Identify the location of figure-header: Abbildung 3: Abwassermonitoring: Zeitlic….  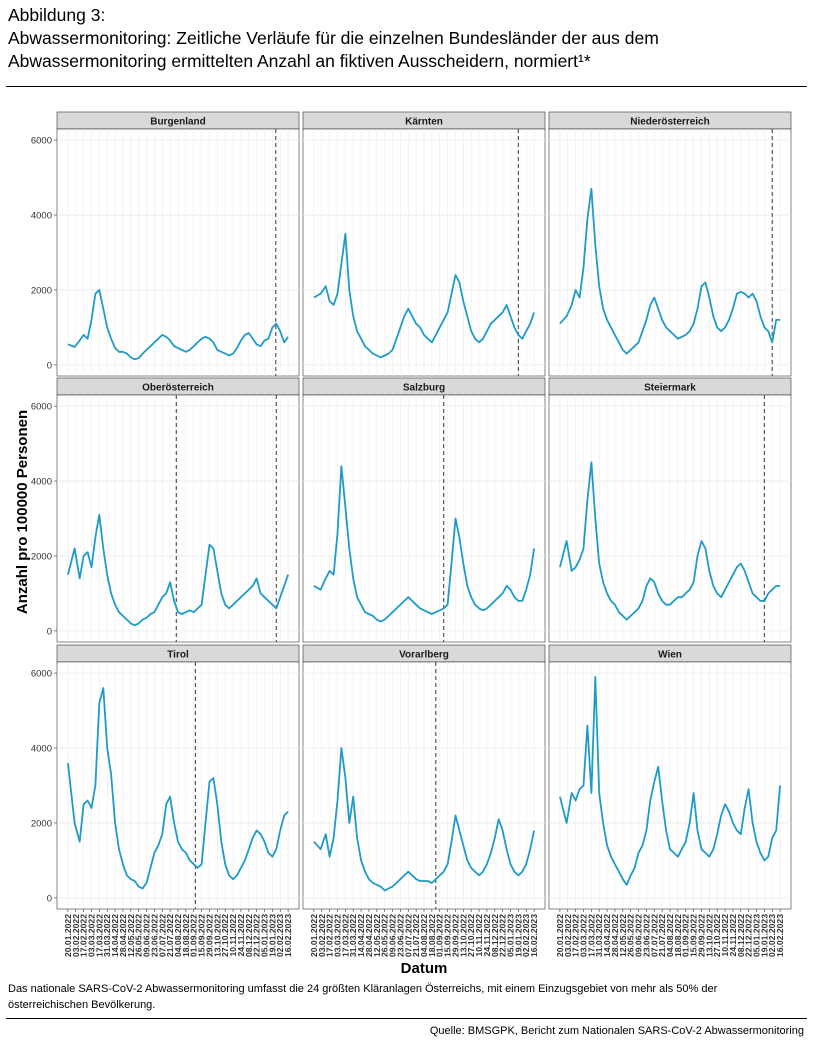
(408, 38).